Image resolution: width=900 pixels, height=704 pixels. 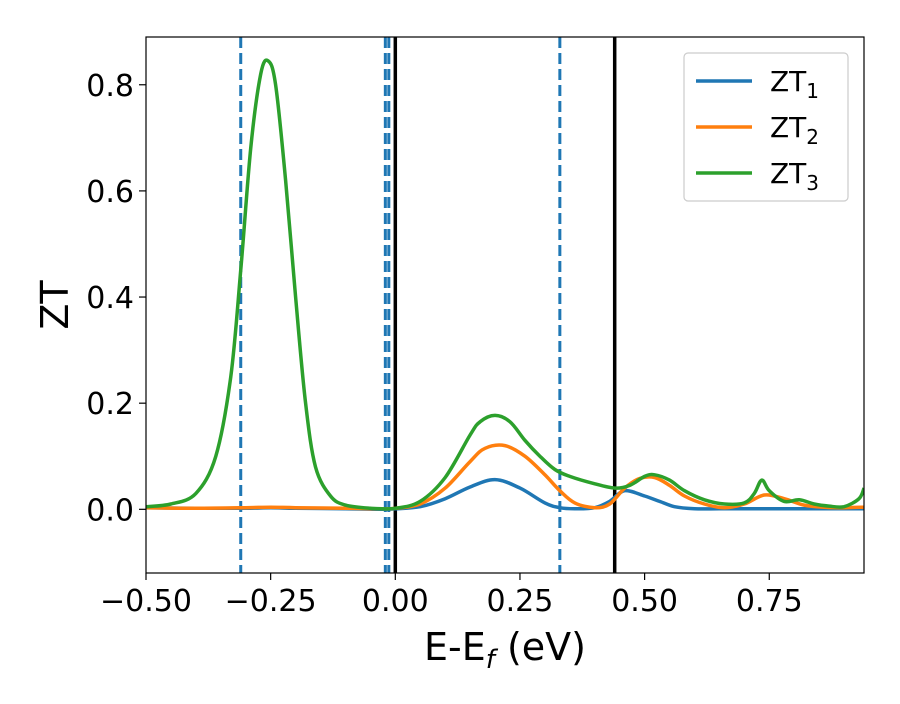 What do you see at coordinates (395, 601) in the screenshot?
I see `x-tick-label: 0.00` at bounding box center [395, 601].